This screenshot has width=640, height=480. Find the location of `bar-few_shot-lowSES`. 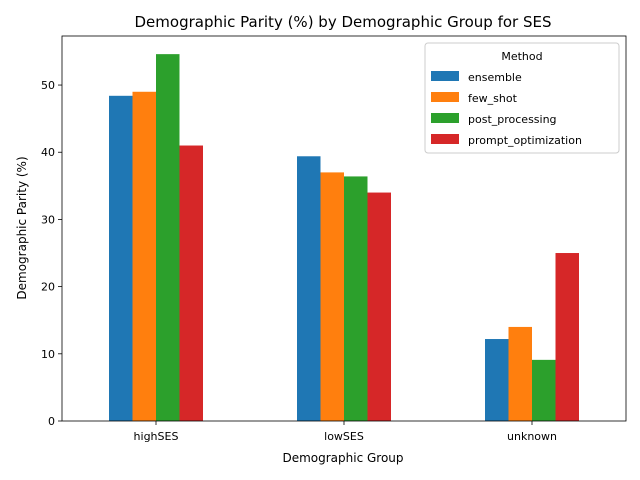

bar-few_shot-lowSES is located at coordinates (332, 296).